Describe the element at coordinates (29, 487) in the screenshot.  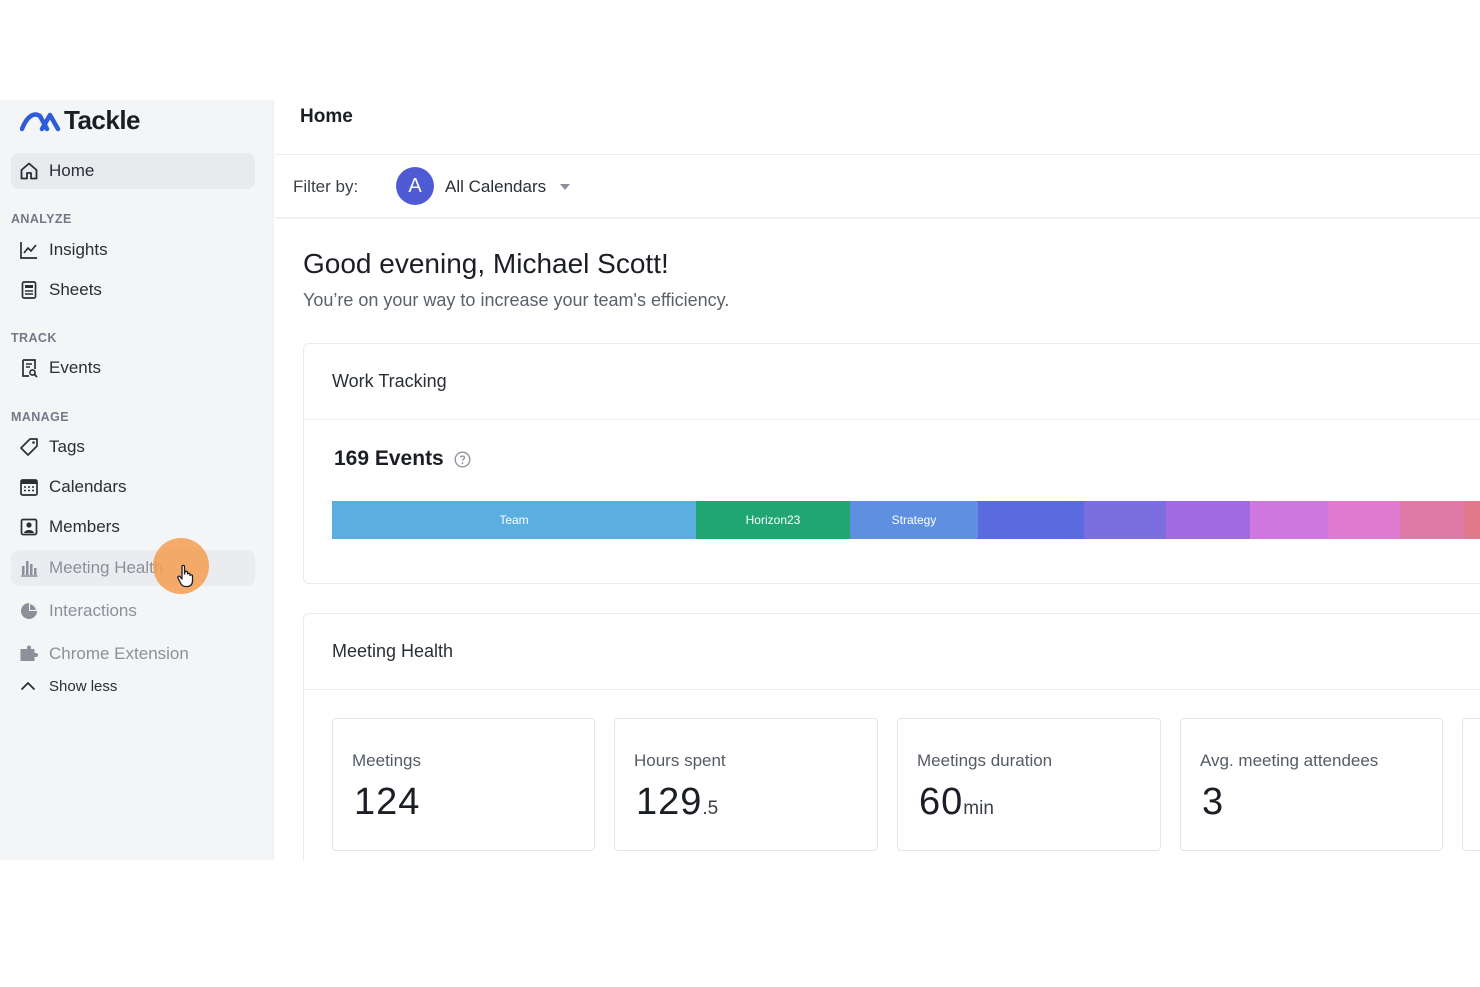
I see `calendar-icon` at that location.